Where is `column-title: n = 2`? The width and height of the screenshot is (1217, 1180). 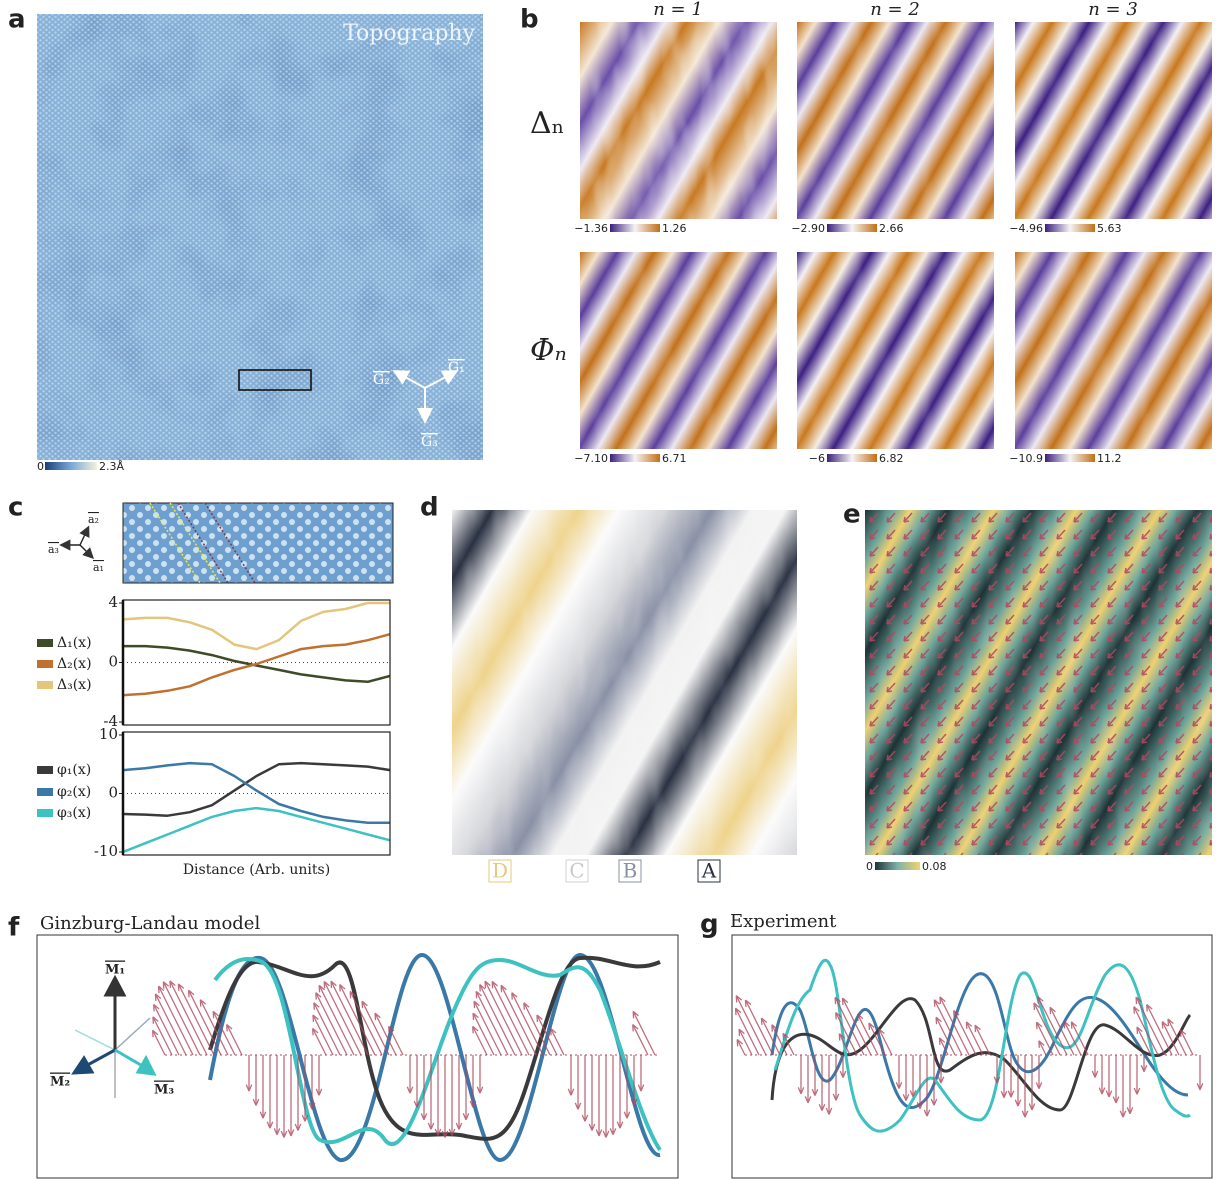
column-title: n = 2 is located at coordinates (895, 10).